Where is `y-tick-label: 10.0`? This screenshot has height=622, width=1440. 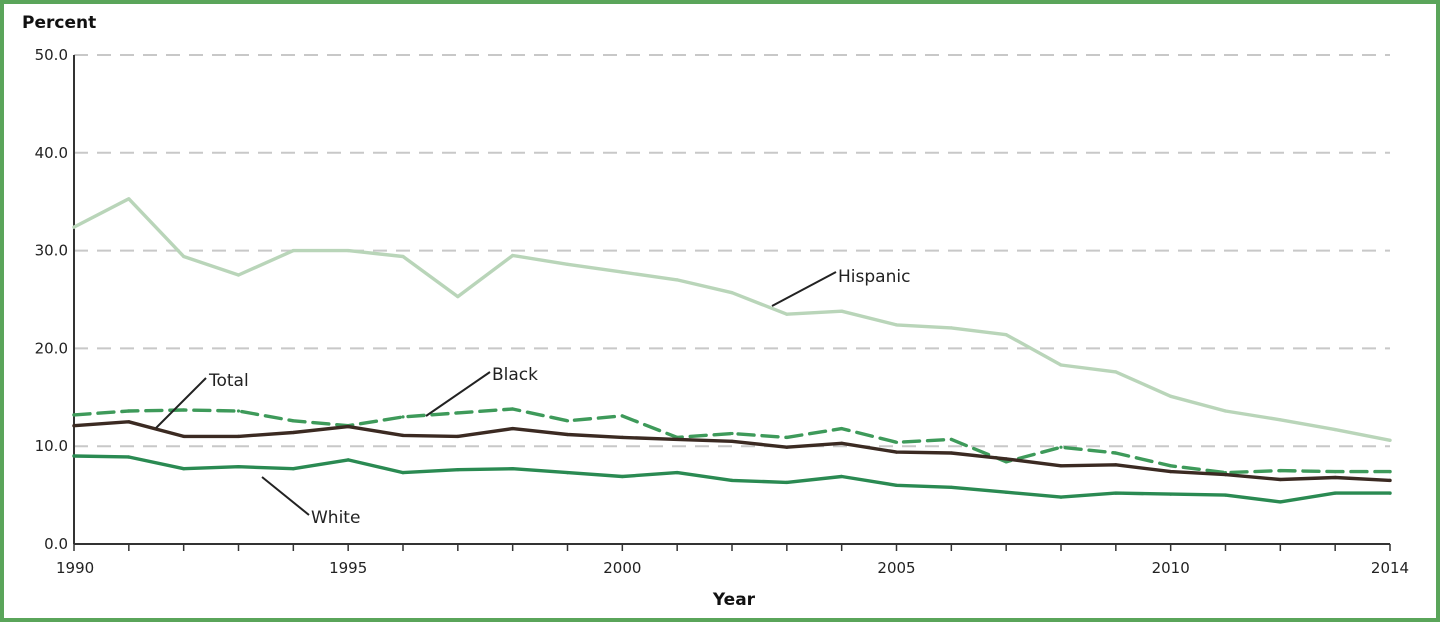
y-tick-label: 10.0 is located at coordinates (51, 446).